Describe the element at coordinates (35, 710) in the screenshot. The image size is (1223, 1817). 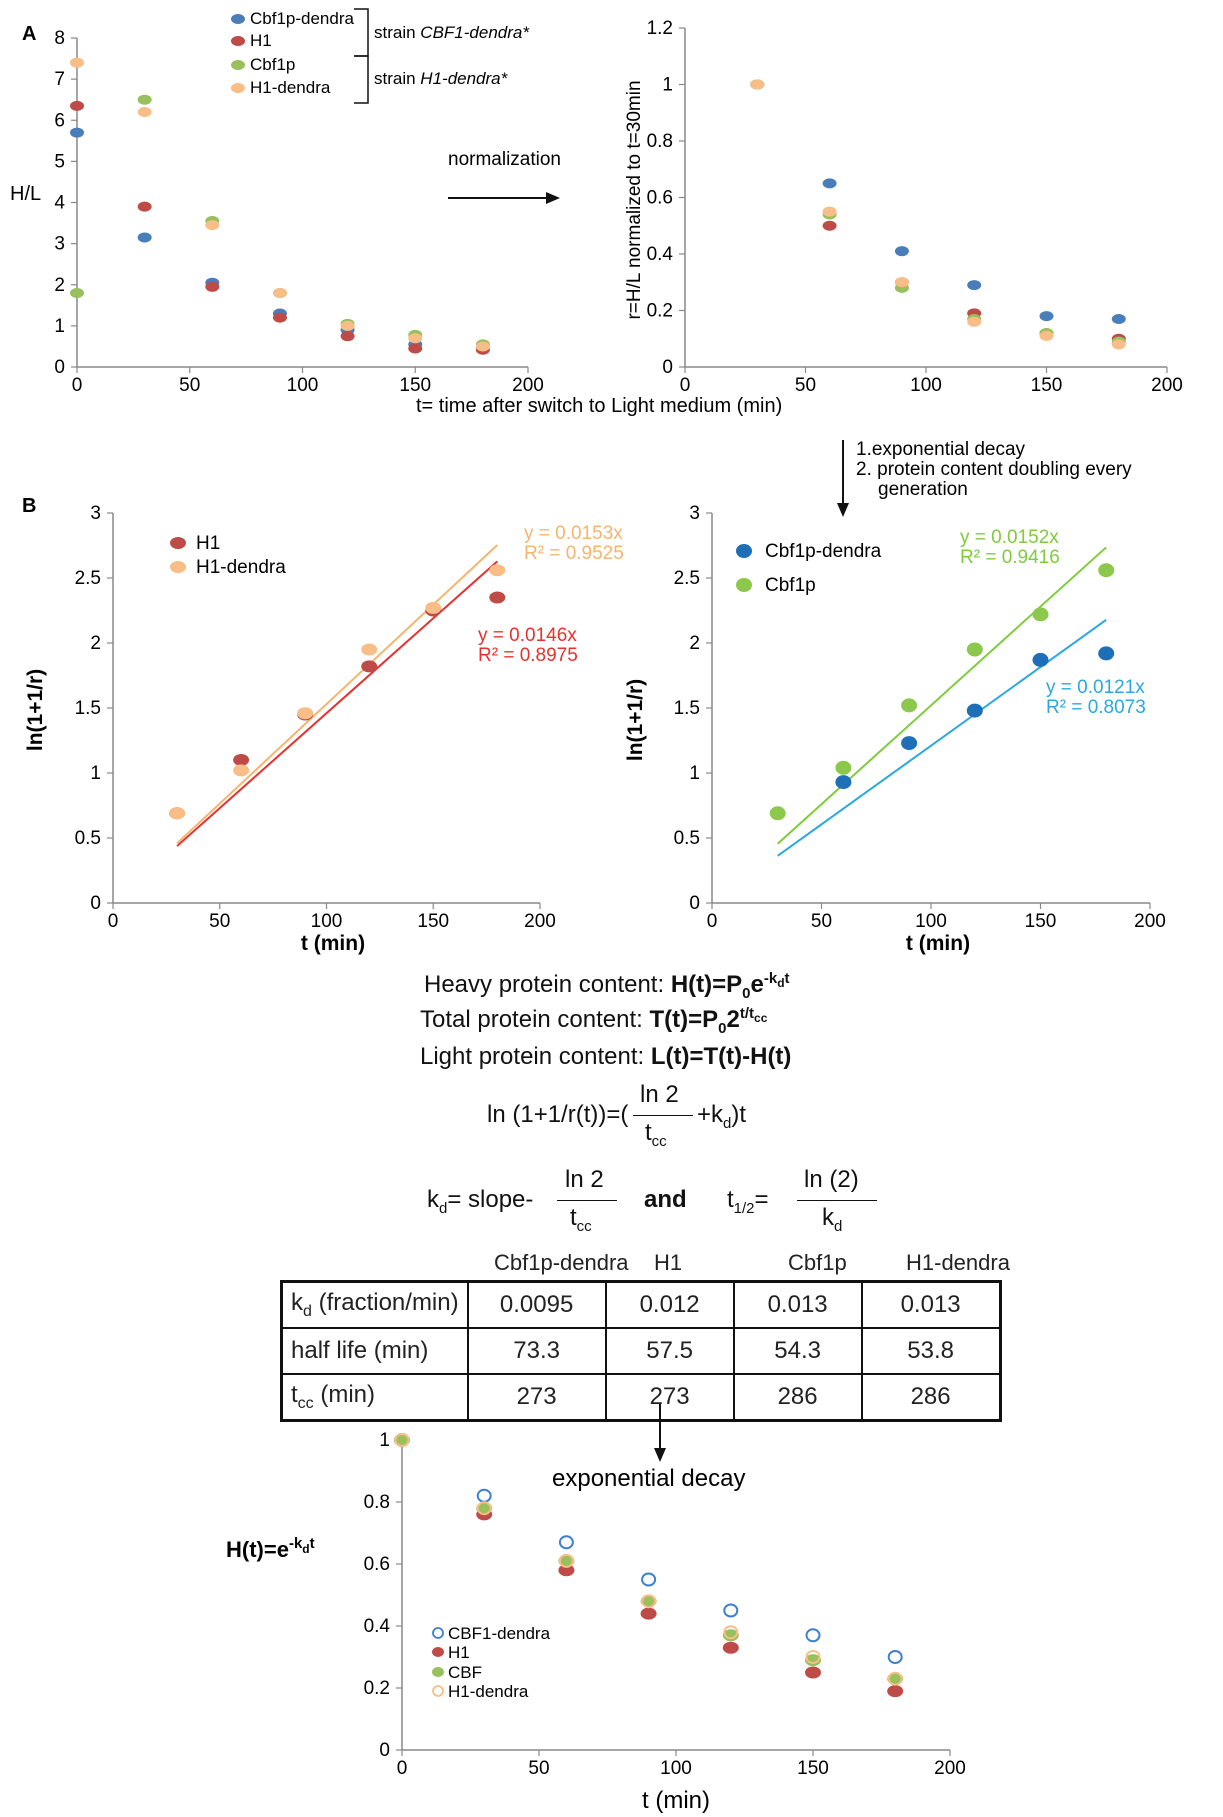
I see `axis-label-y: ln(1+1/r)` at that location.